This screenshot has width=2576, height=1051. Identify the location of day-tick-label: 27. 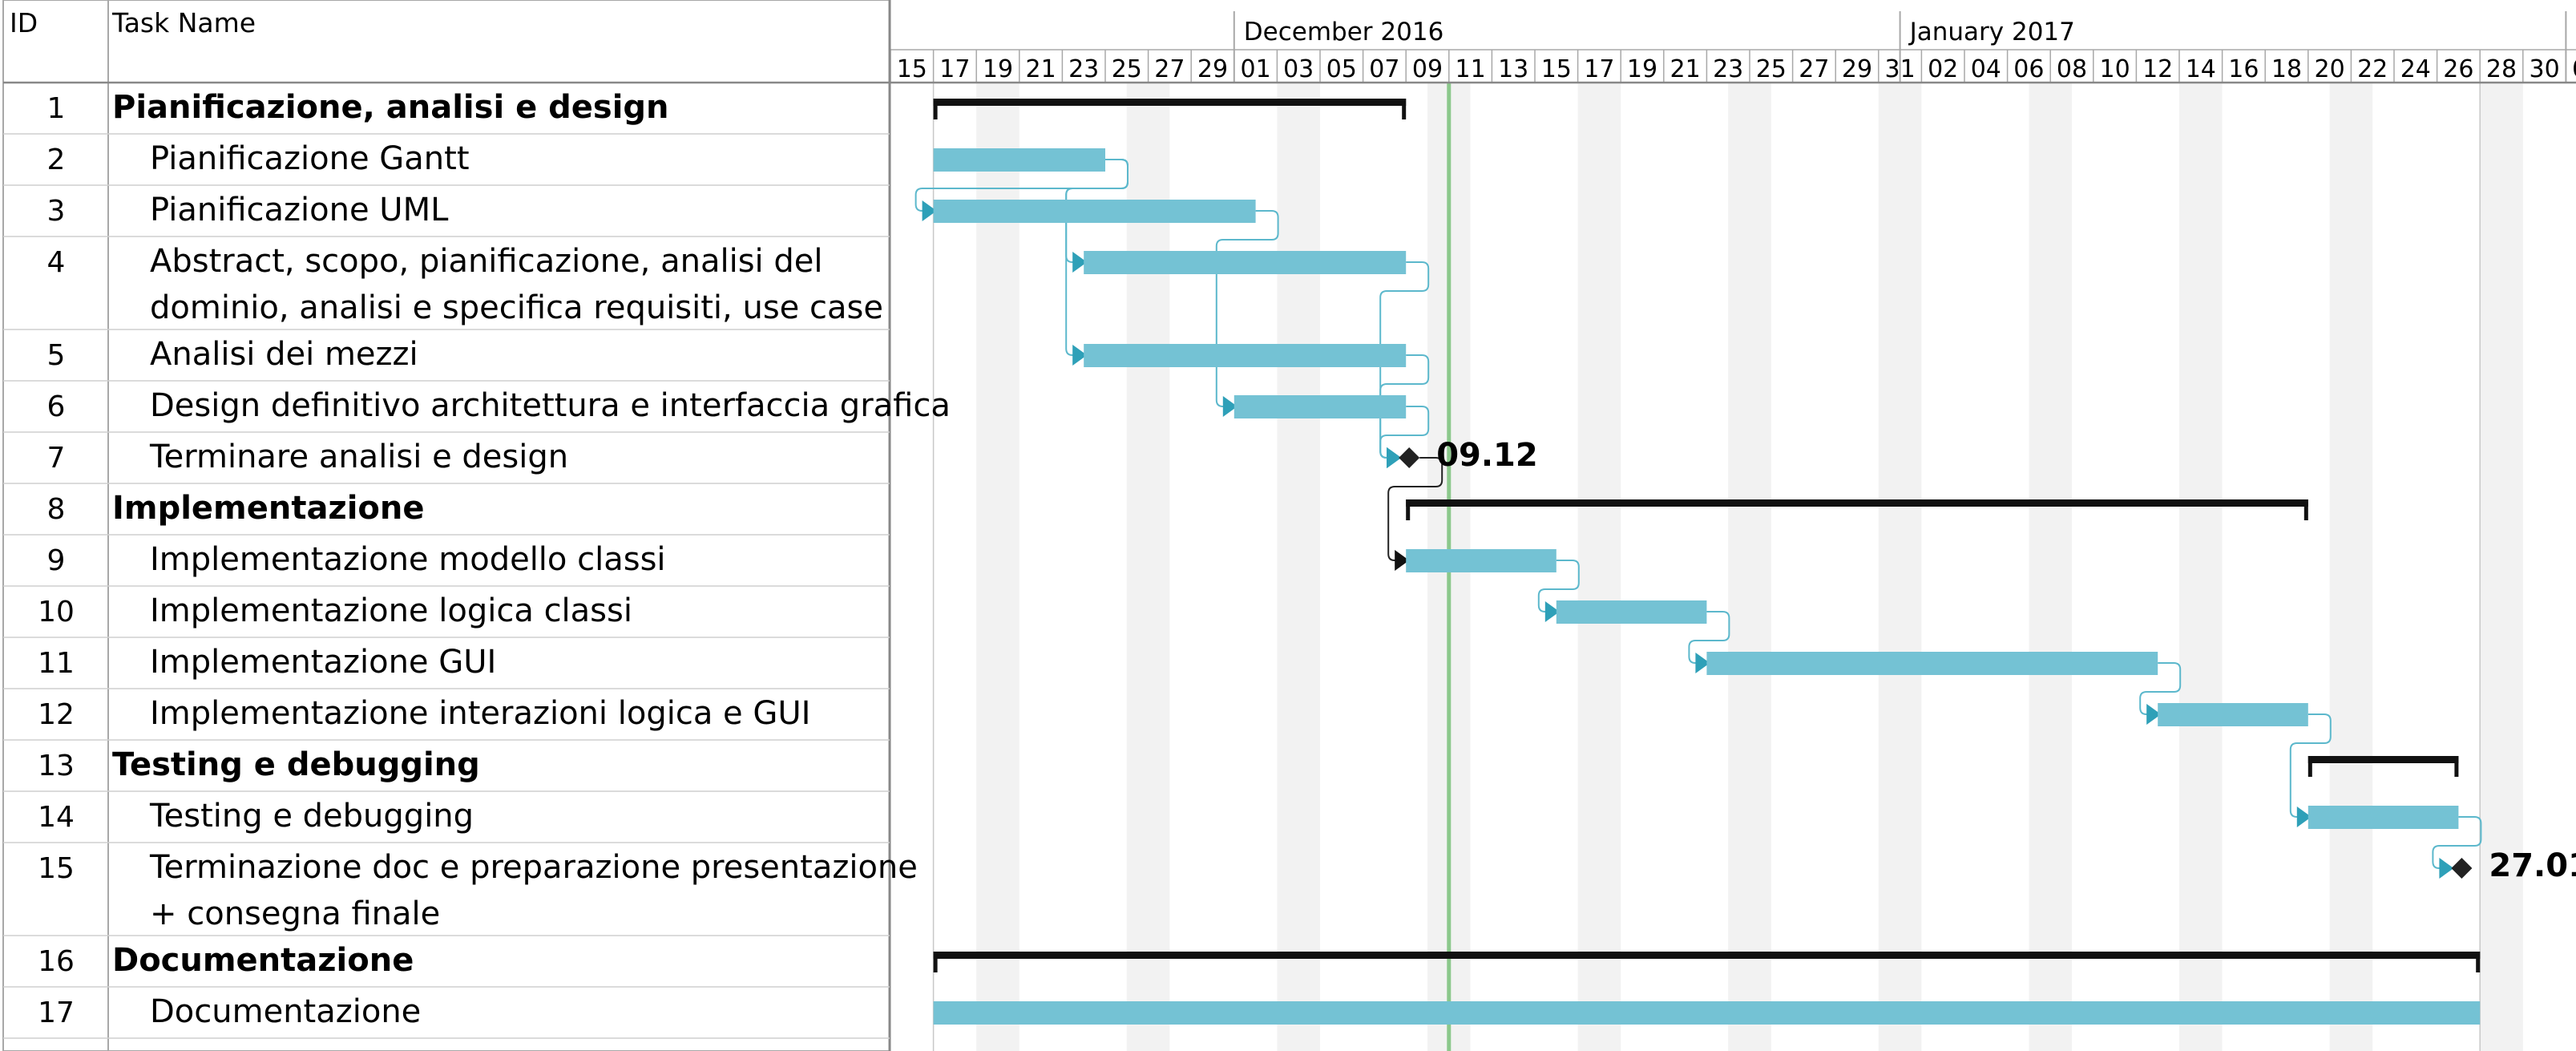
(1814, 69).